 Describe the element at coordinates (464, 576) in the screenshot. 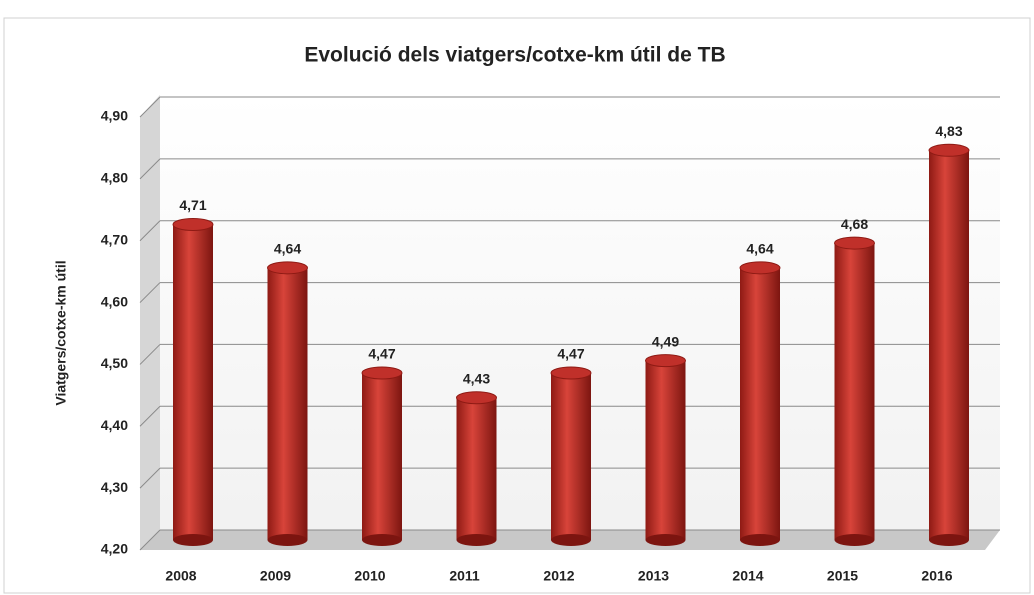

I see `x-tick-label: 2011` at that location.